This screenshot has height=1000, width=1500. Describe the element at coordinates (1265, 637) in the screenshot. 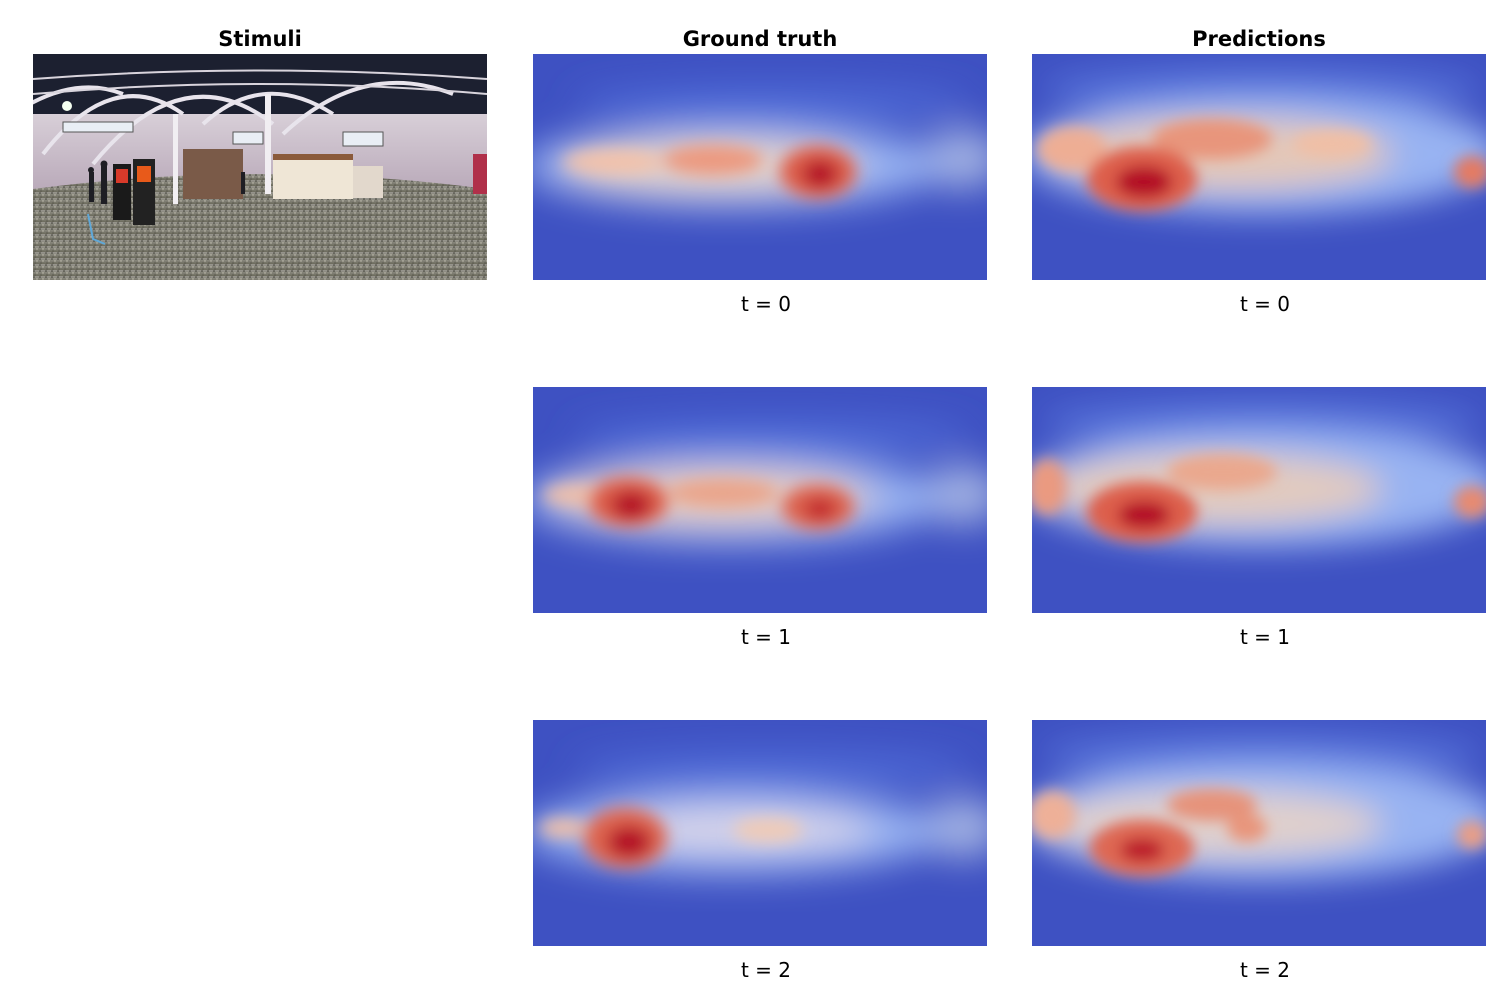

I see `prediction-time-label: t = 1` at that location.